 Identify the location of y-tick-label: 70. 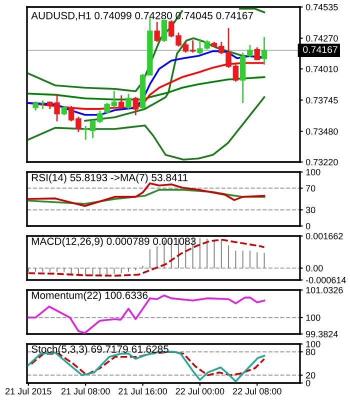
(311, 188).